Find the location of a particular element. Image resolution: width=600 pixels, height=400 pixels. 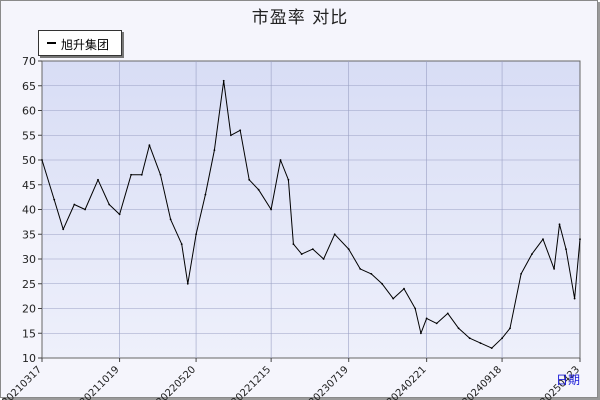

y-tick-label: 35 is located at coordinates (29, 234).